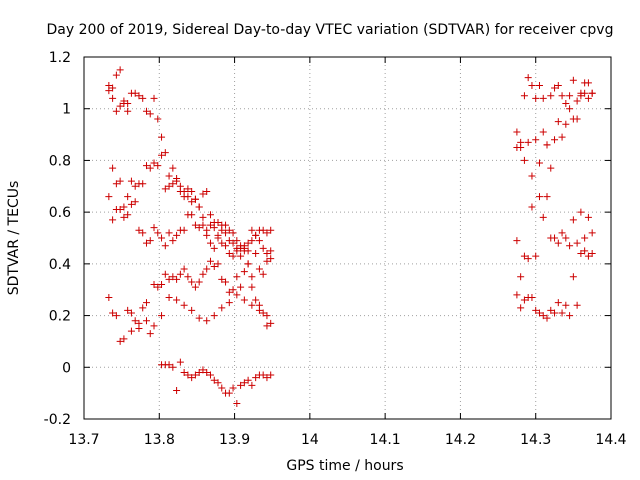  What do you see at coordinates (57, 420) in the screenshot?
I see `y-tick-label: -0.2` at bounding box center [57, 420].